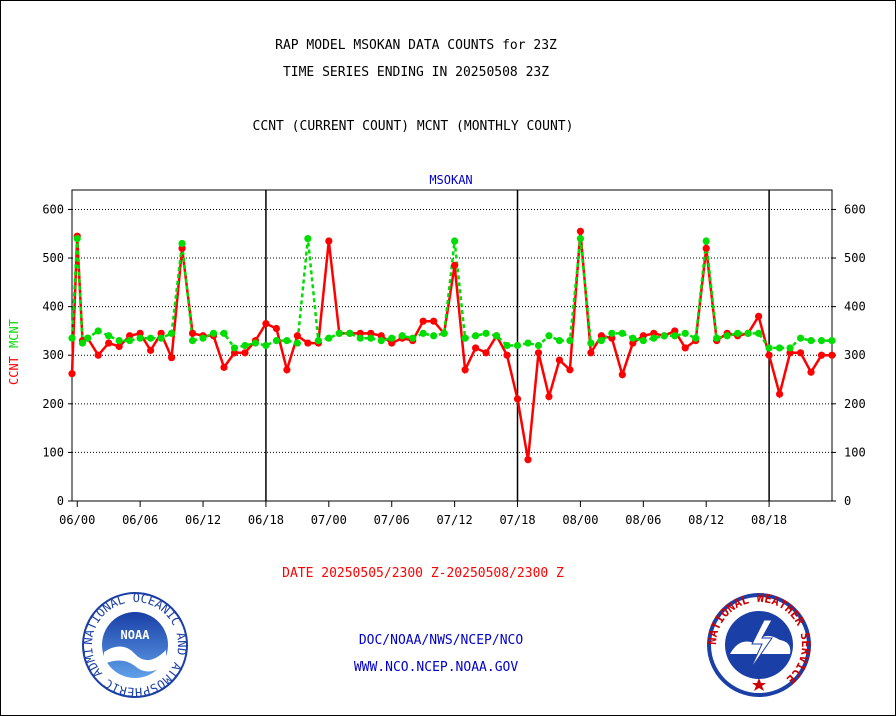 Image resolution: width=896 pixels, height=716 pixels. Describe the element at coordinates (517, 520) in the screenshot. I see `x-tick-label: 07/18` at that location.